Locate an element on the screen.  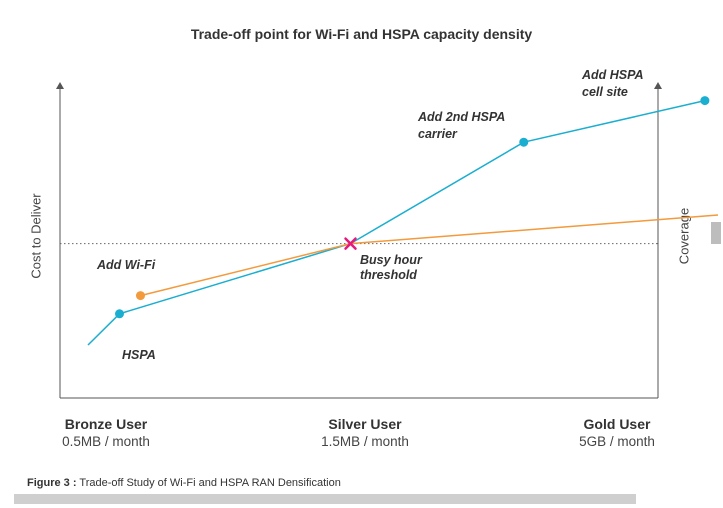
category-gold-name: Gold User is located at coordinates (617, 424).